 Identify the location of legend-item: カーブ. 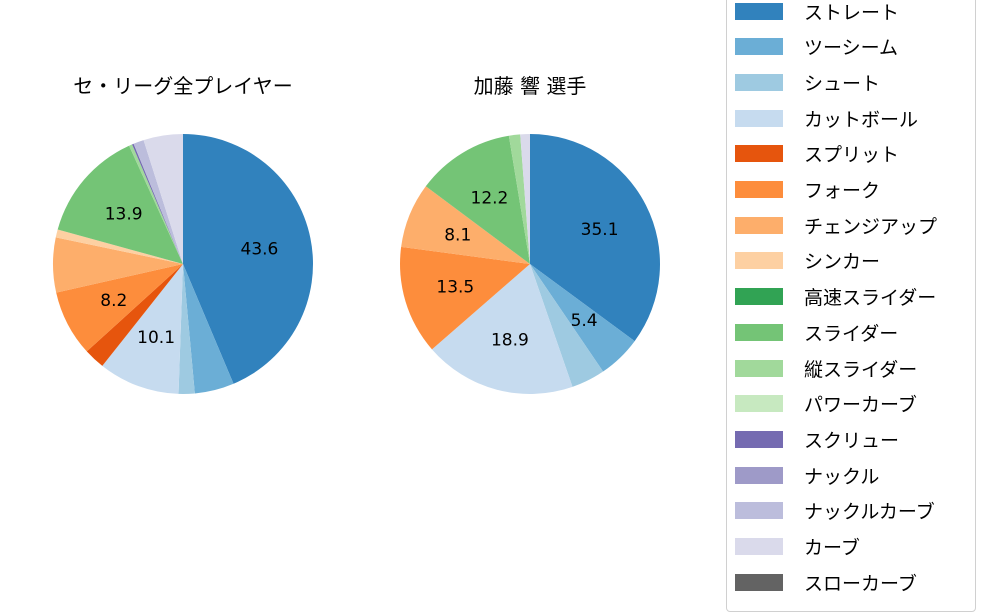
(797, 547).